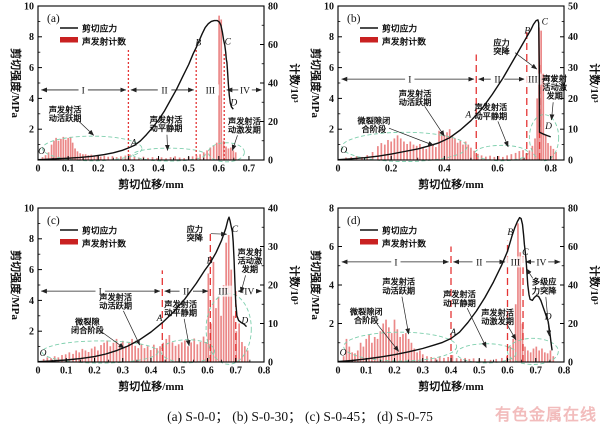 Image resolution: width=600 pixels, height=432 pixels. What do you see at coordinates (273, 45) in the screenshot?
I see `y-right-tick-label: 60` at bounding box center [273, 45].